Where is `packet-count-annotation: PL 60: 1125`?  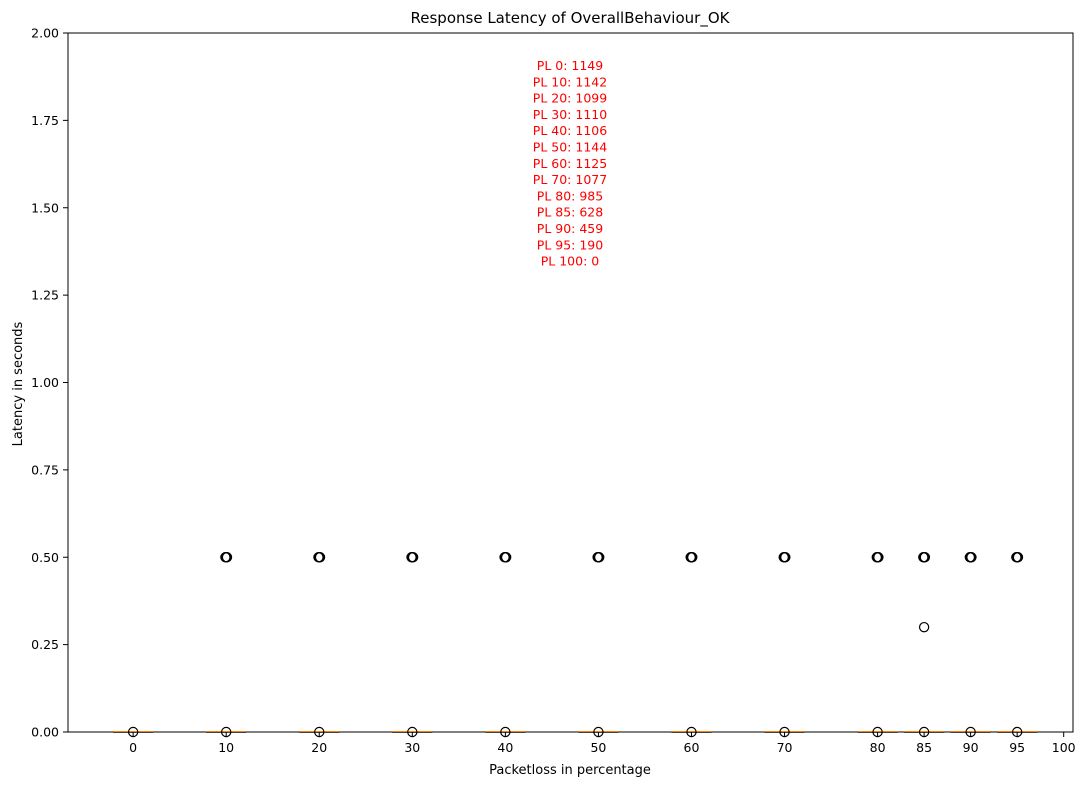 packet-count-annotation: PL 60: 1125 is located at coordinates (570, 163).